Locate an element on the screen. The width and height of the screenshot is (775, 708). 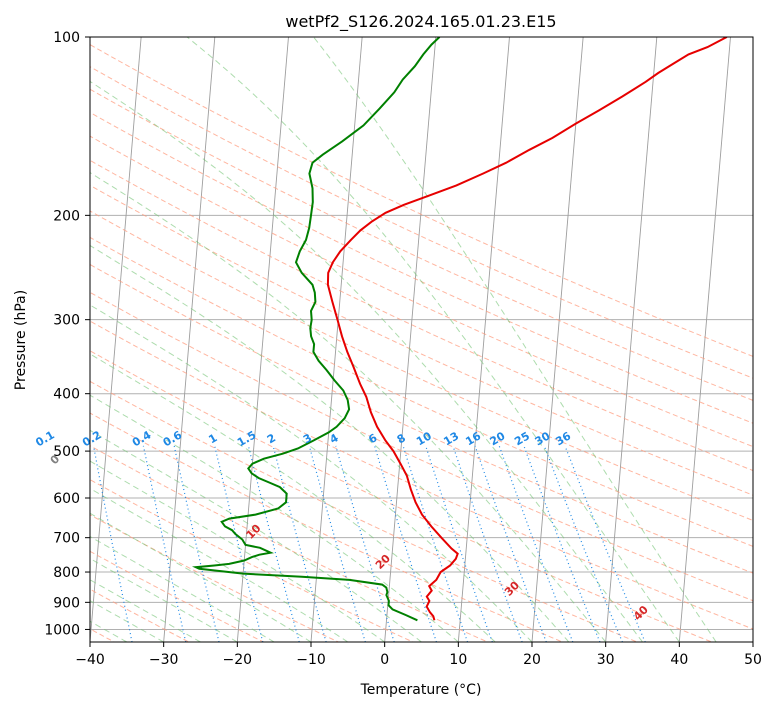
x-tick-label: −30 is located at coordinates (164, 660).